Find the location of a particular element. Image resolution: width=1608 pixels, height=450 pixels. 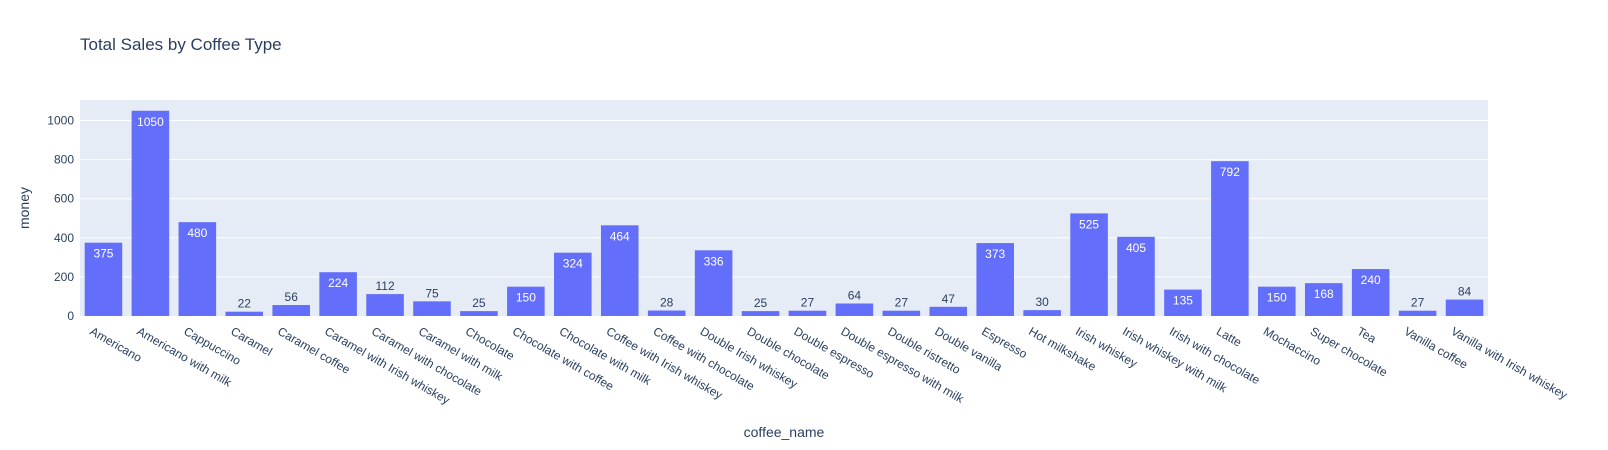

bar-value-label: 47 is located at coordinates (949, 299).